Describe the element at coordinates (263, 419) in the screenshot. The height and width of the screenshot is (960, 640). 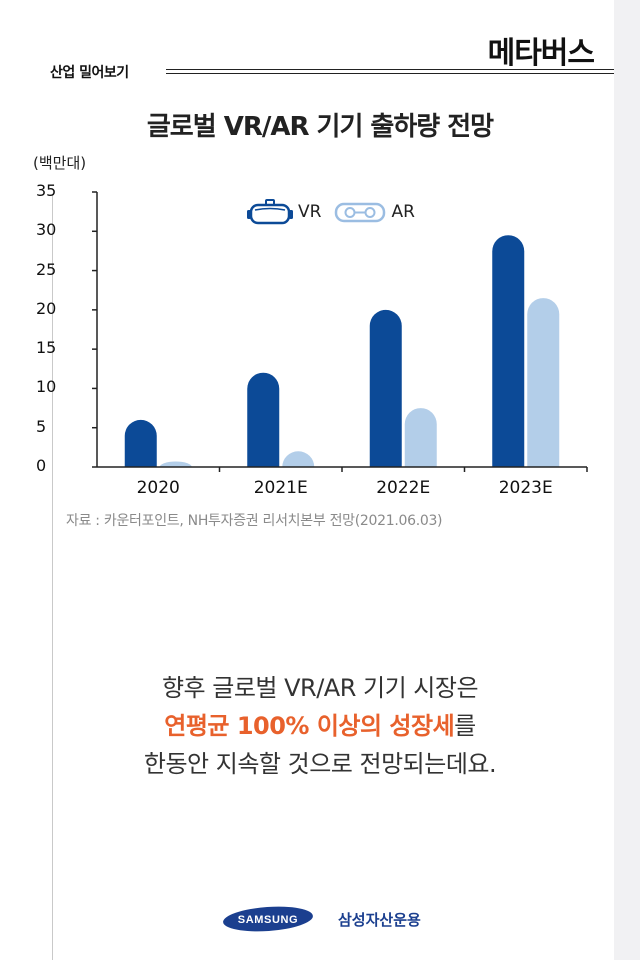
I see `bar-vr-2021e` at that location.